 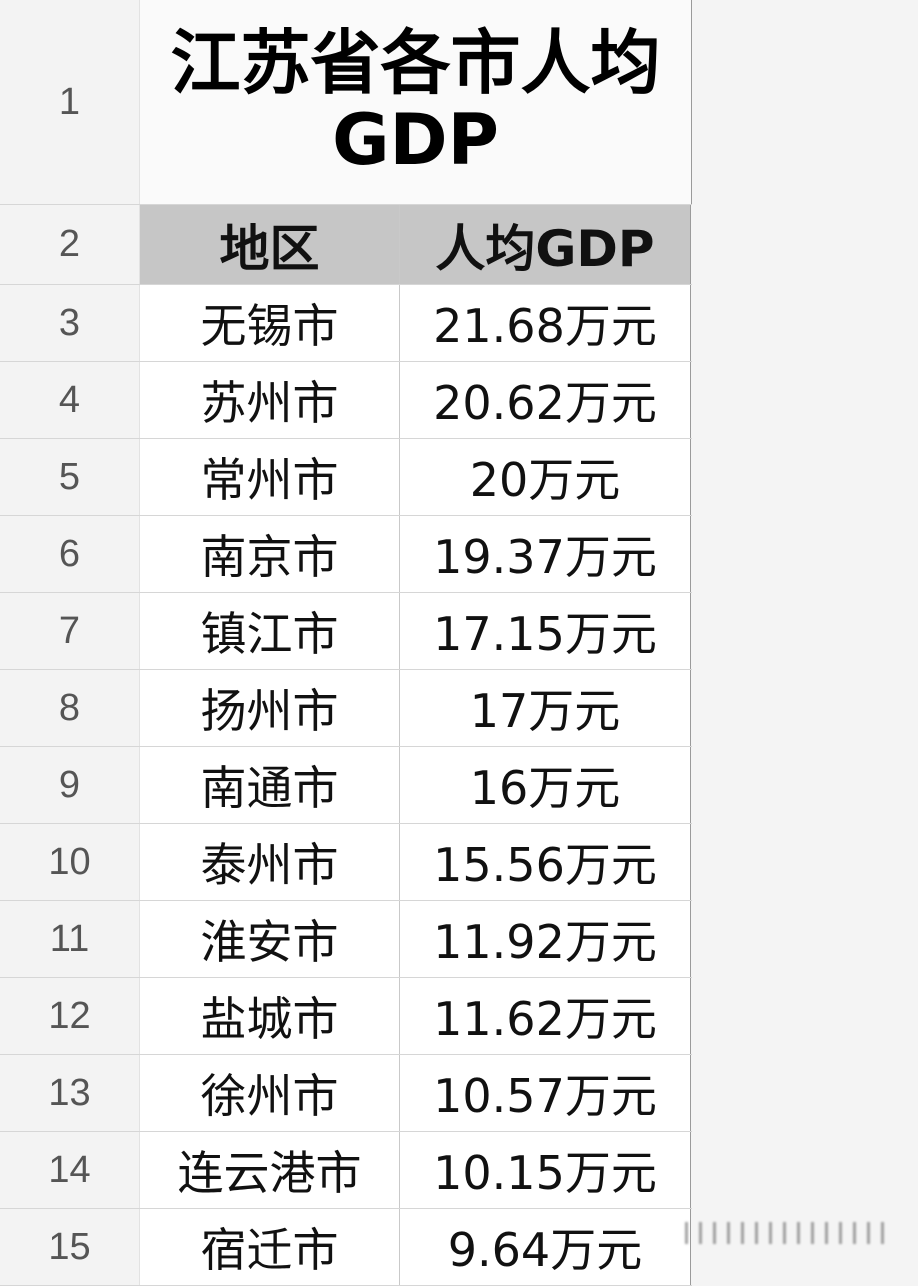 I want to click on gdp-cell: 15.56万元, so click(x=545, y=862).